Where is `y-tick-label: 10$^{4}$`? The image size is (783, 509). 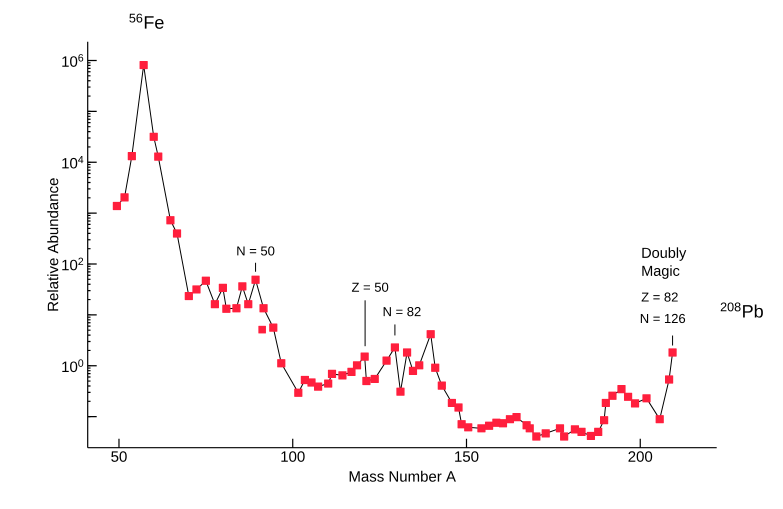 y-tick-label: 10$^{4}$ is located at coordinates (73, 162).